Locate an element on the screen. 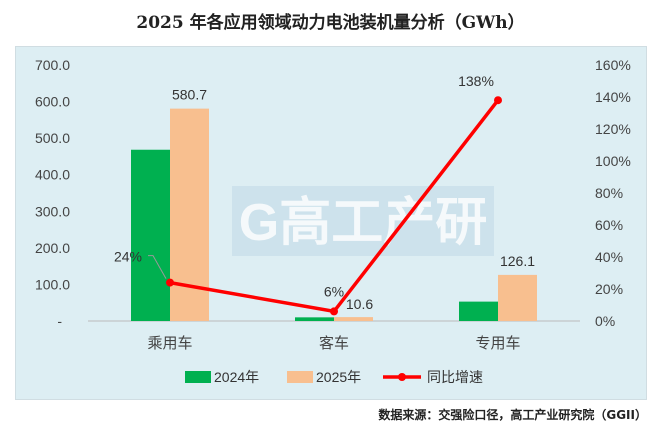 The image size is (661, 438). bar-2025年-客车 is located at coordinates (353, 319).